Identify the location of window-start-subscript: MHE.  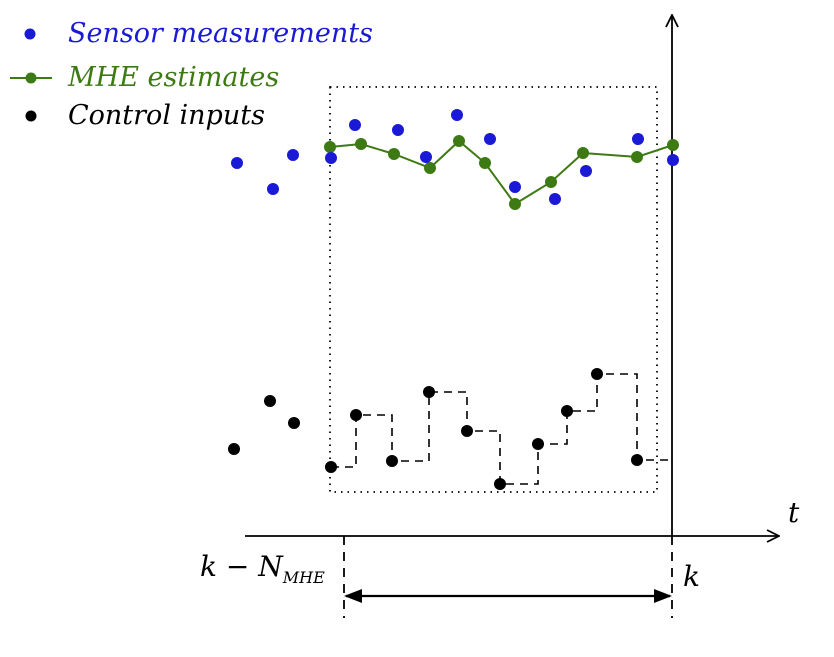
(303, 577).